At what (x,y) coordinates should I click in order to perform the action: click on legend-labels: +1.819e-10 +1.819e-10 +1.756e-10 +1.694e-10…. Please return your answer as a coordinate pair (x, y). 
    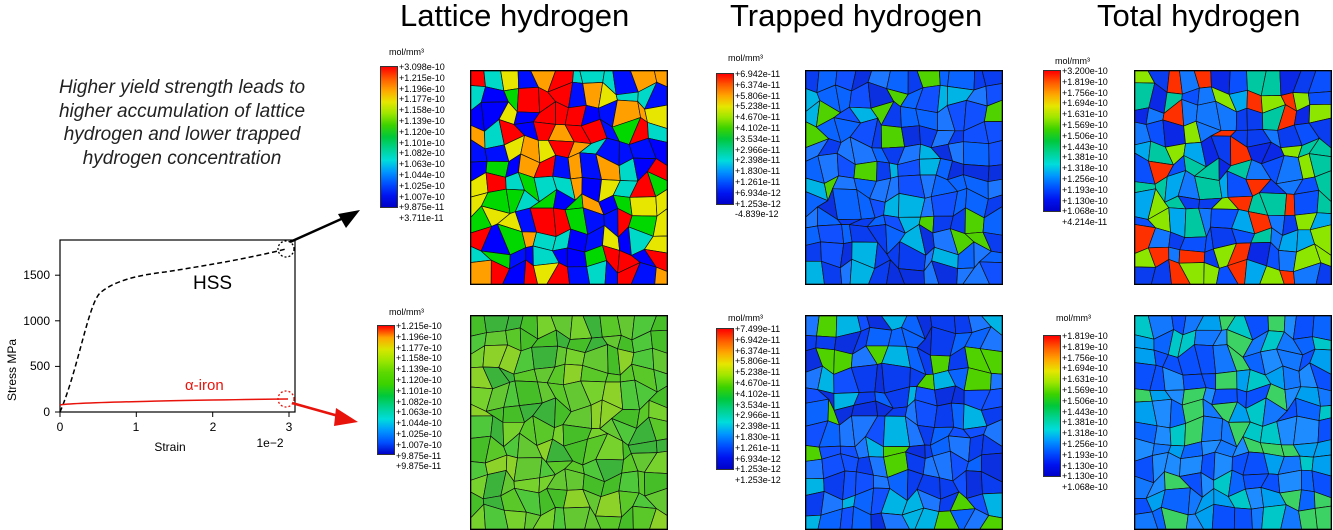
    Looking at the image, I should click on (1085, 412).